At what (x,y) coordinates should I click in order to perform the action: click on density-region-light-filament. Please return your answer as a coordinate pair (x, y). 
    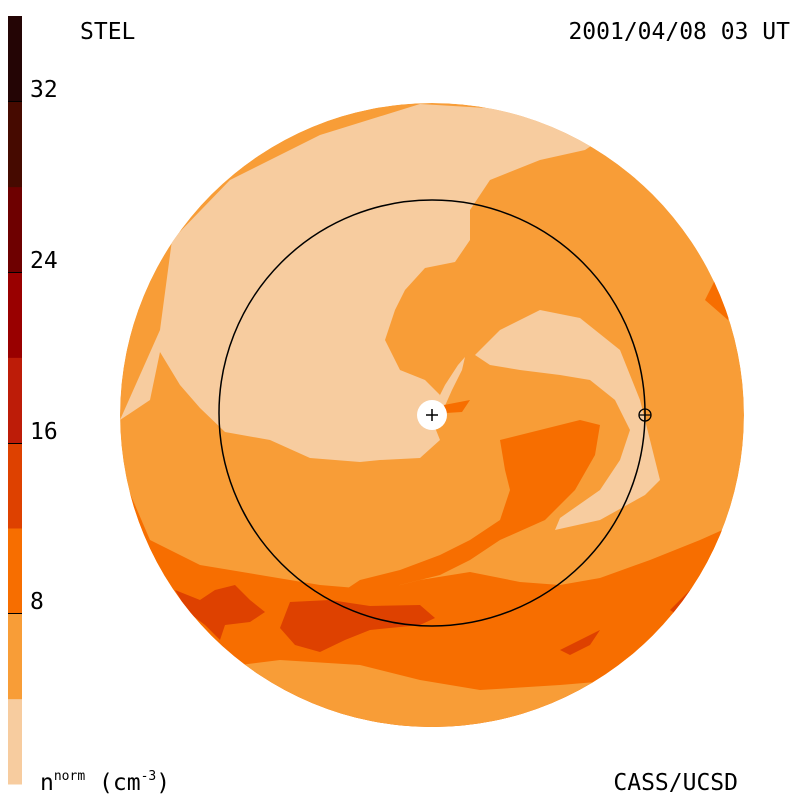
    Looking at the image, I should click on (450, 382).